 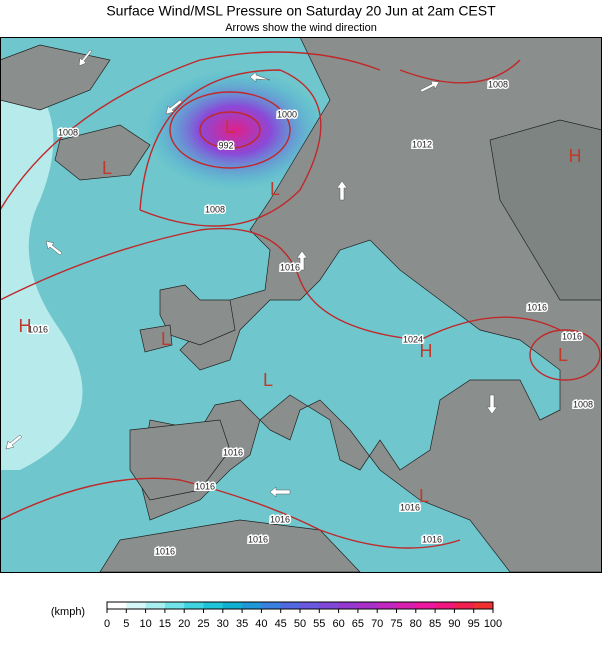 I want to click on tick-label: 30, so click(x=223, y=624).